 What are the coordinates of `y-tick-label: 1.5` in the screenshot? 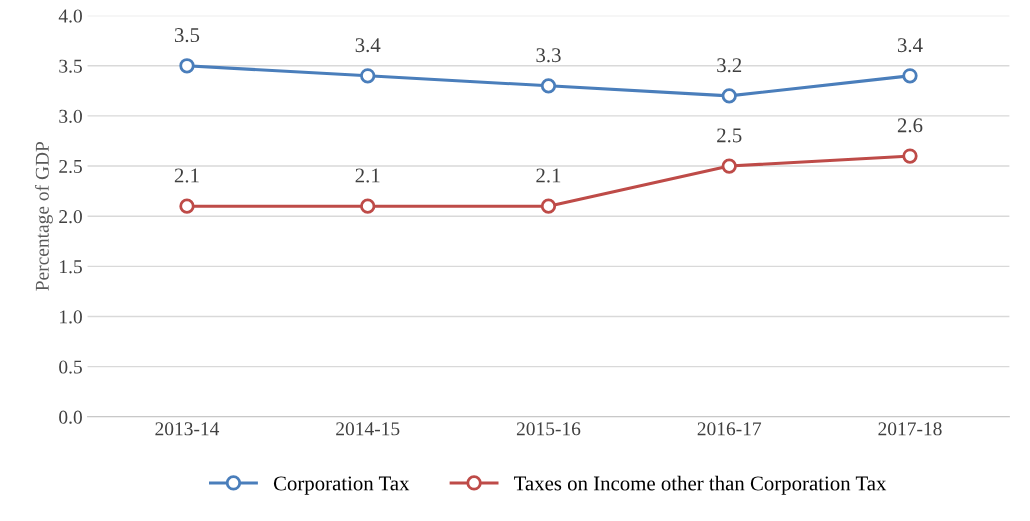 It's located at (71, 267).